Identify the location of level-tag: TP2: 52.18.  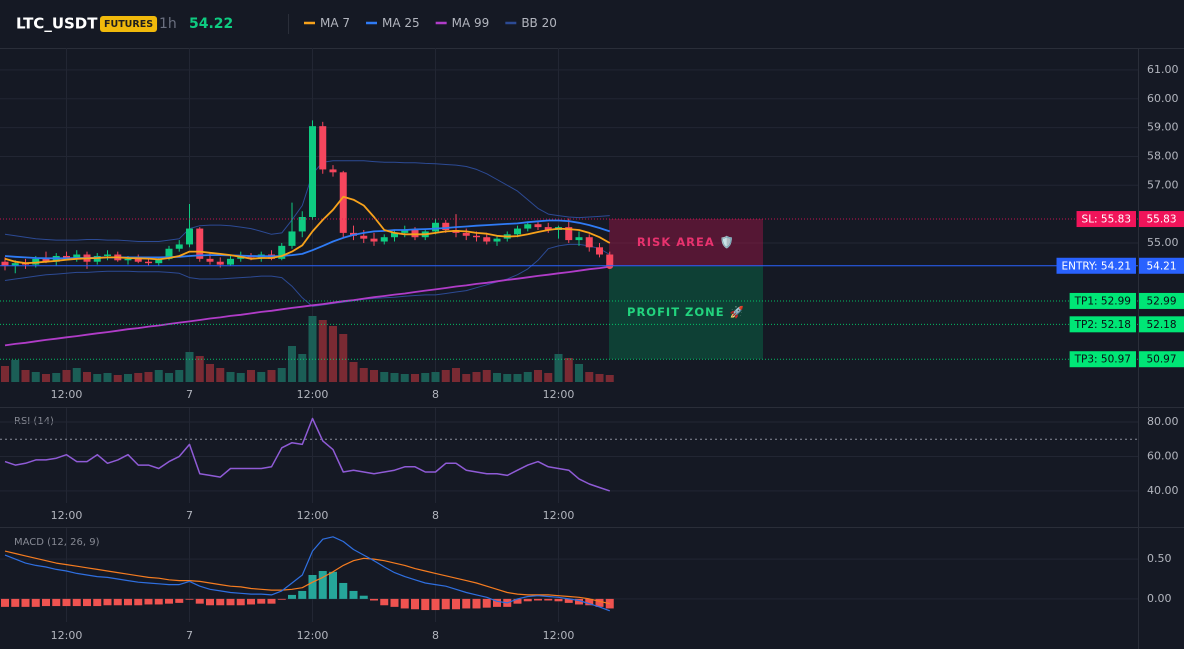
(1102, 325).